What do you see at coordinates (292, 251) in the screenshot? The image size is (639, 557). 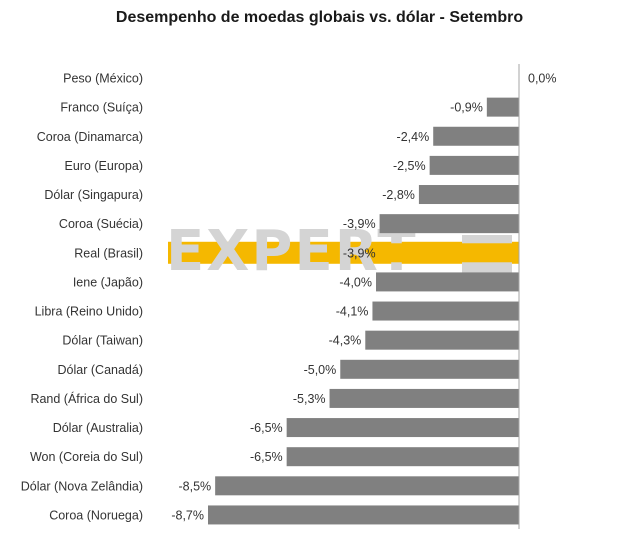 I see `watermark-text: EXPERT` at bounding box center [292, 251].